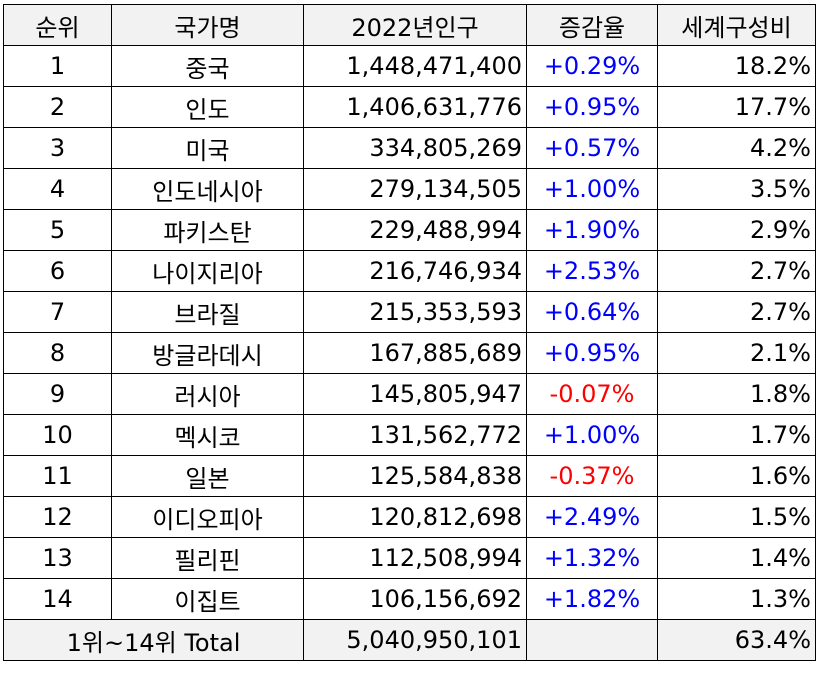 The height and width of the screenshot is (679, 819). What do you see at coordinates (207, 312) in the screenshot?
I see `cell-country: 브라질` at bounding box center [207, 312].